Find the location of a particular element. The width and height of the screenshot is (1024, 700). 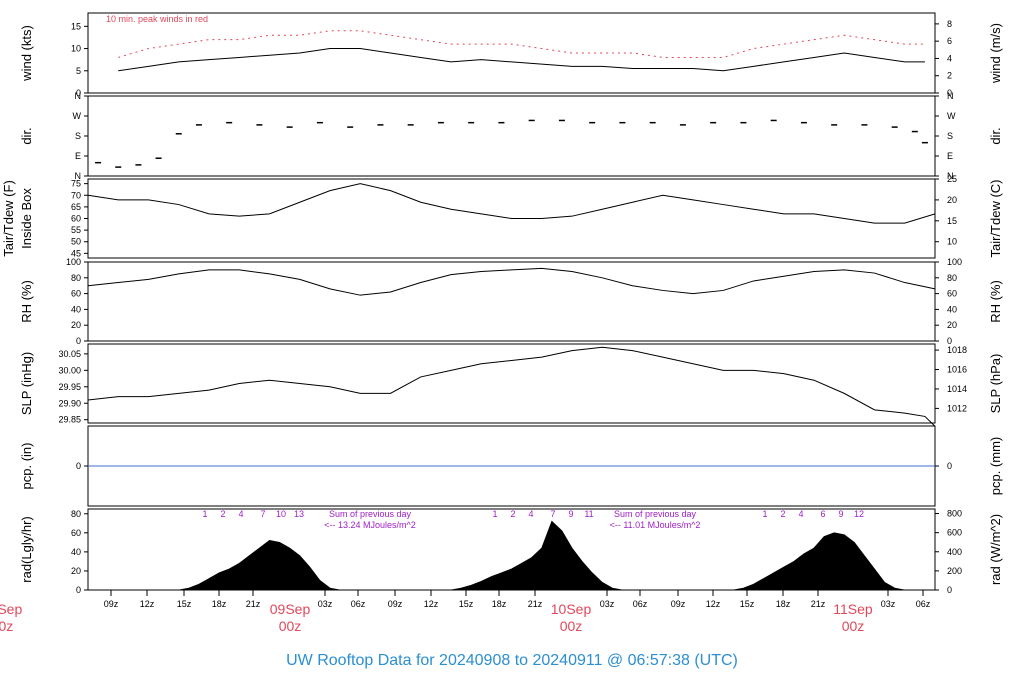

right-tick-label-slp: 1018 is located at coordinates (957, 350).